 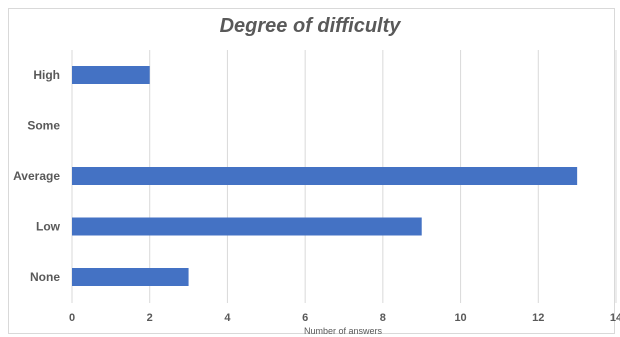 I want to click on category-label: Some, so click(x=43, y=126).